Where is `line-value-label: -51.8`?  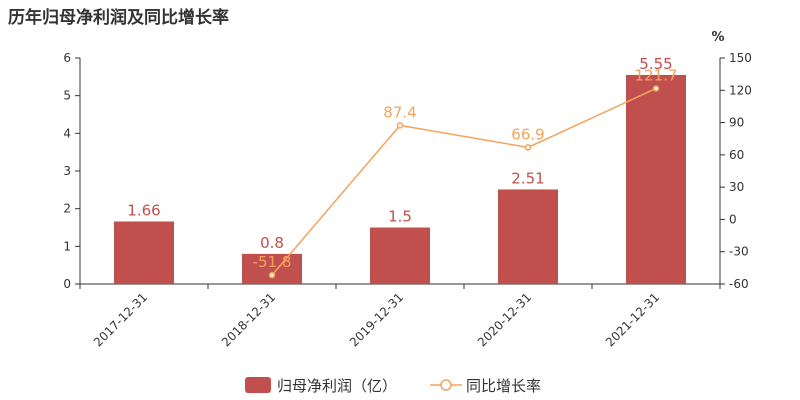
line-value-label: -51.8 is located at coordinates (272, 262).